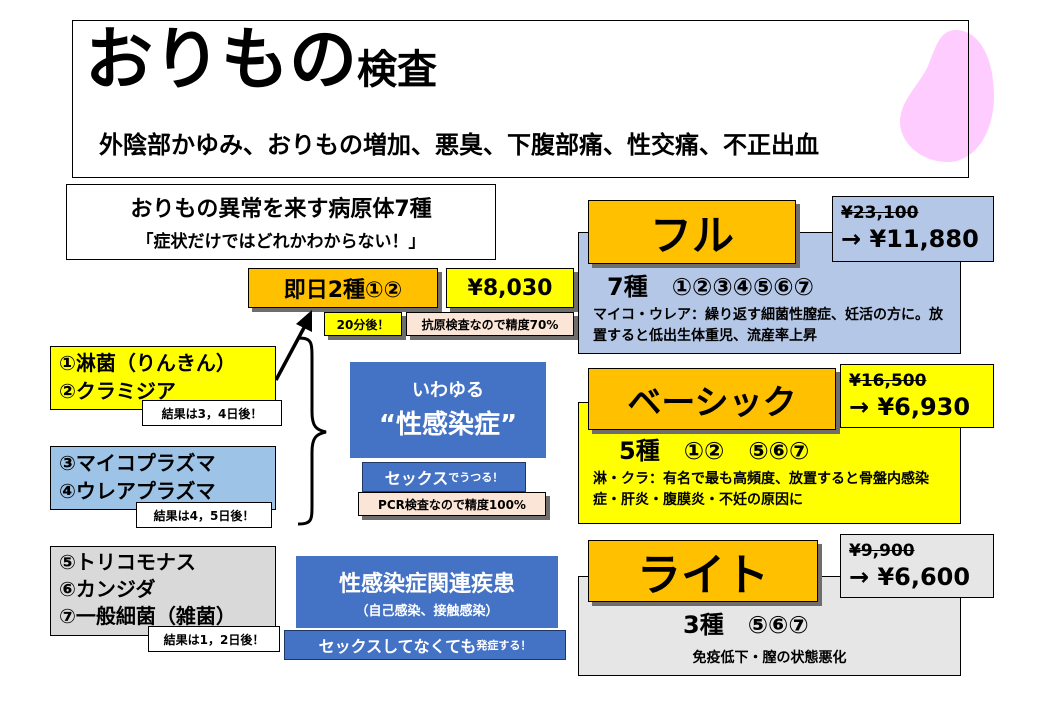  Describe the element at coordinates (448, 390) in the screenshot. I see `std-line-1: いわゆる` at that location.